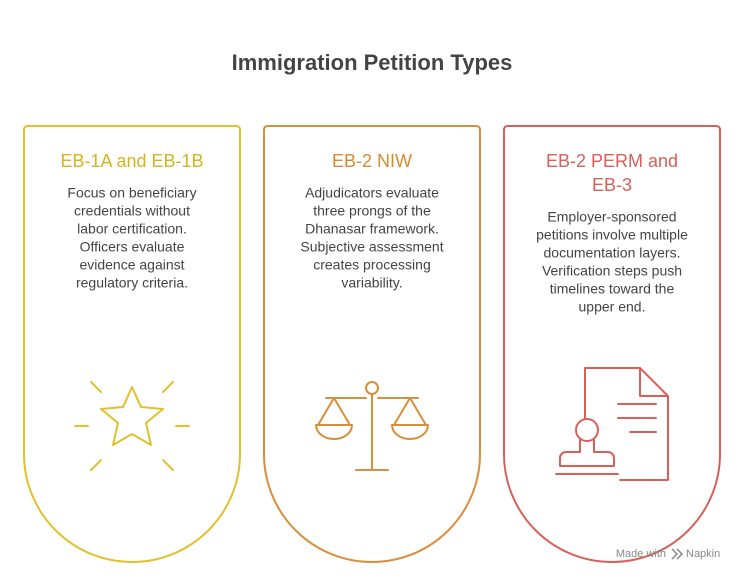 This screenshot has height=582, width=744. Describe the element at coordinates (677, 554) in the screenshot. I see `napkin-logo` at that location.